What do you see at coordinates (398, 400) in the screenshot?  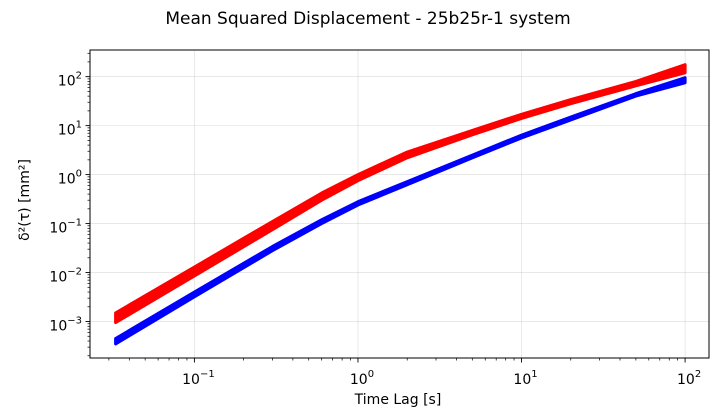 I see `x-axis-label: Time Lag [s]` at bounding box center [398, 400].